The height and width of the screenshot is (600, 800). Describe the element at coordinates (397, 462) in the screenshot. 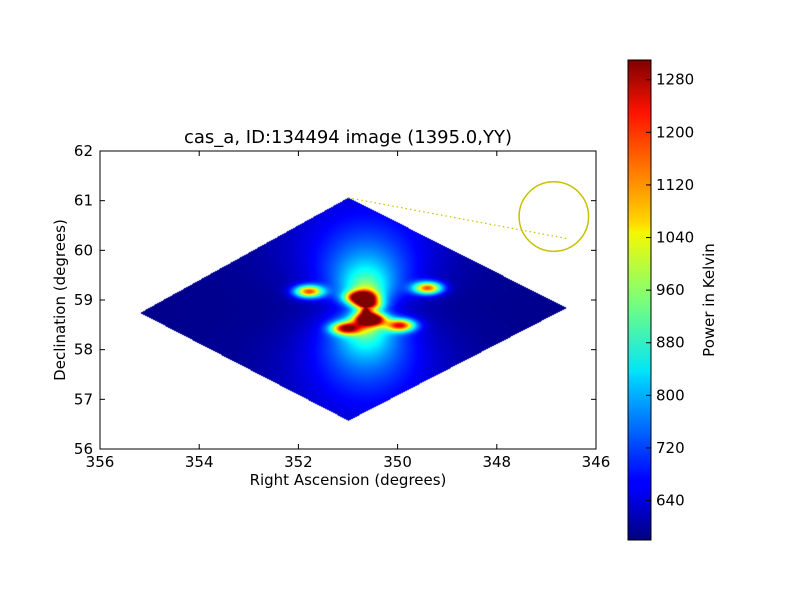

I see `x-tick-label: 350` at that location.